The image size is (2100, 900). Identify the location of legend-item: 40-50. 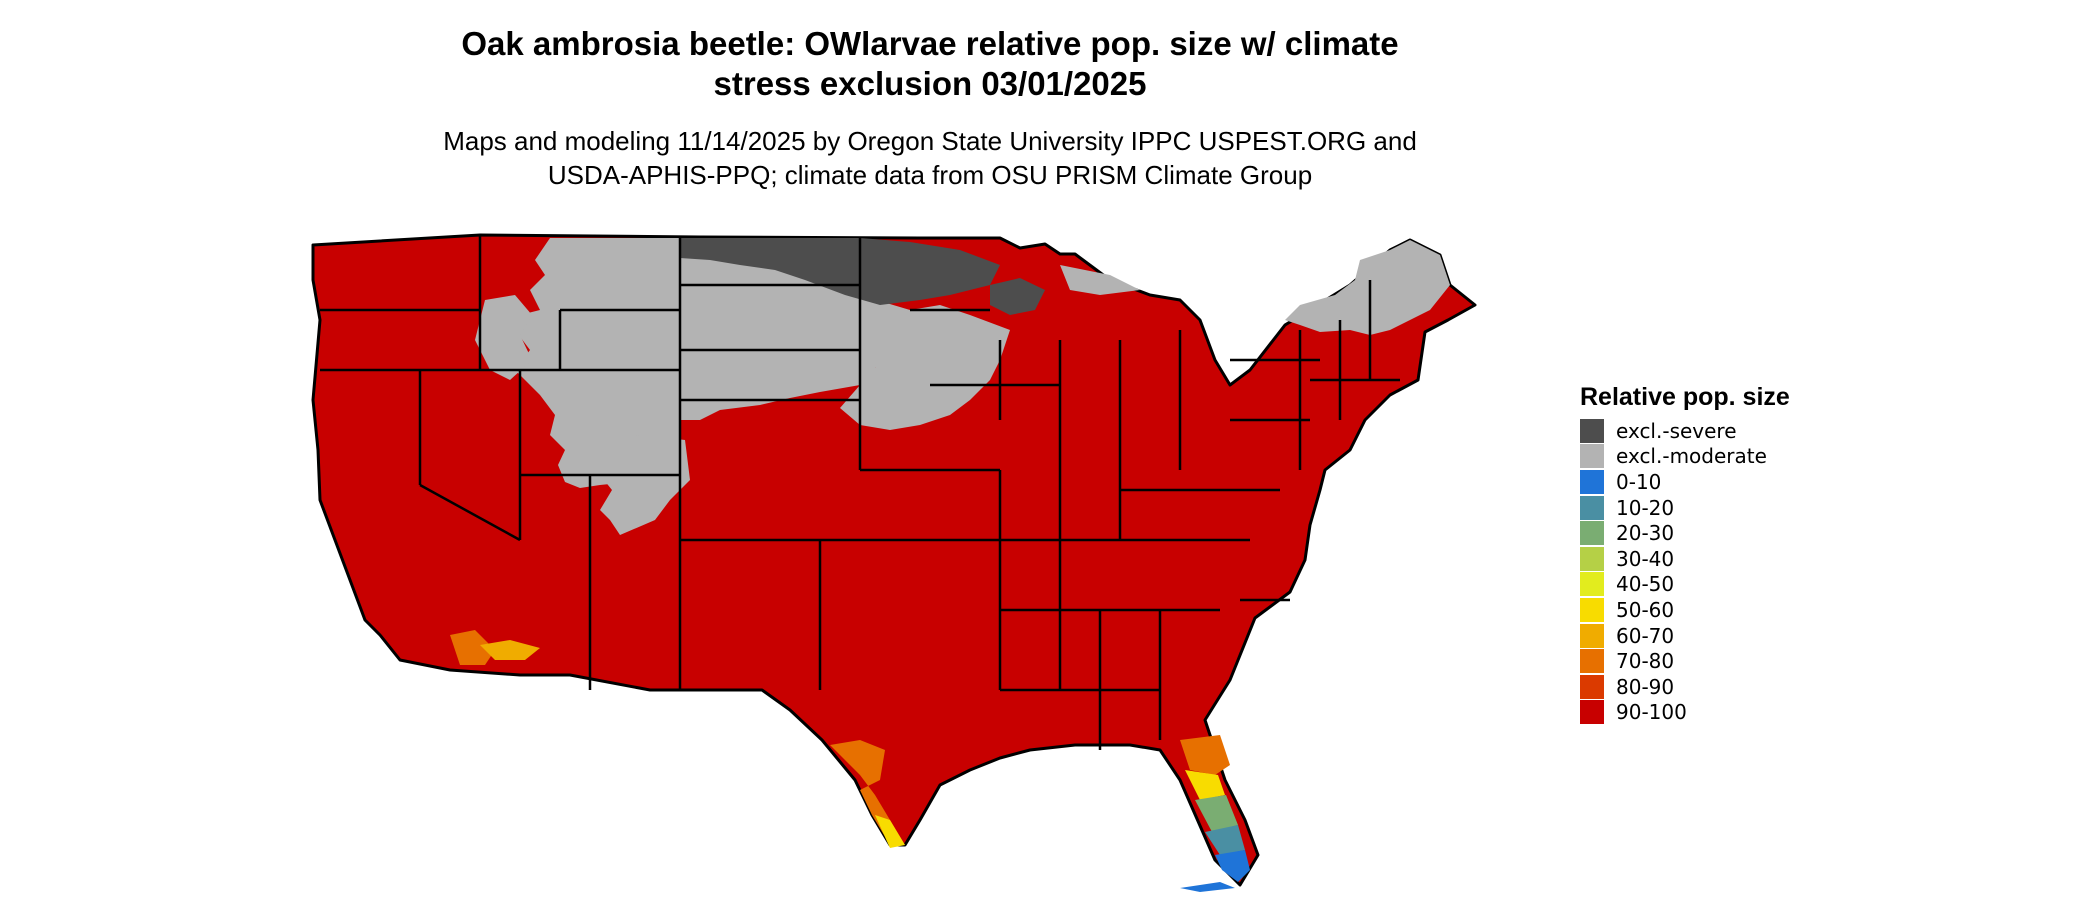
(1685, 585).